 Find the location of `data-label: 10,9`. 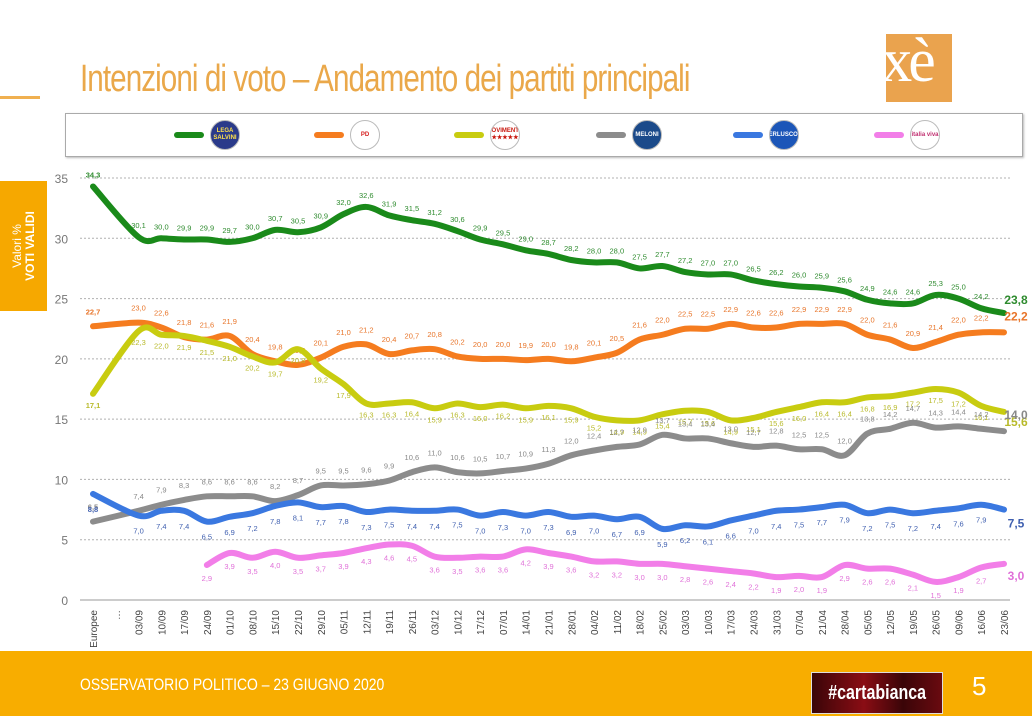

data-label: 10,9 is located at coordinates (525, 454).